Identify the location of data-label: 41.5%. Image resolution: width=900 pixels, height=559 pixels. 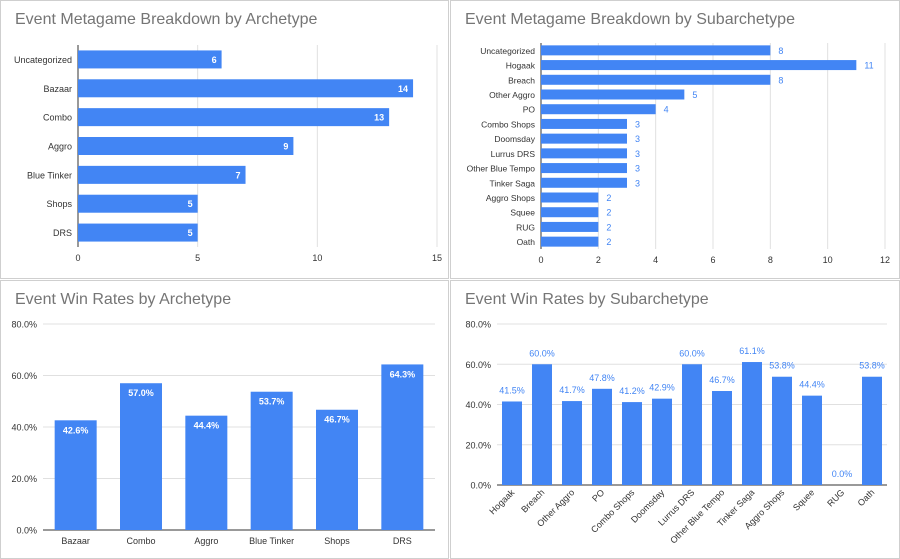
(512, 390).